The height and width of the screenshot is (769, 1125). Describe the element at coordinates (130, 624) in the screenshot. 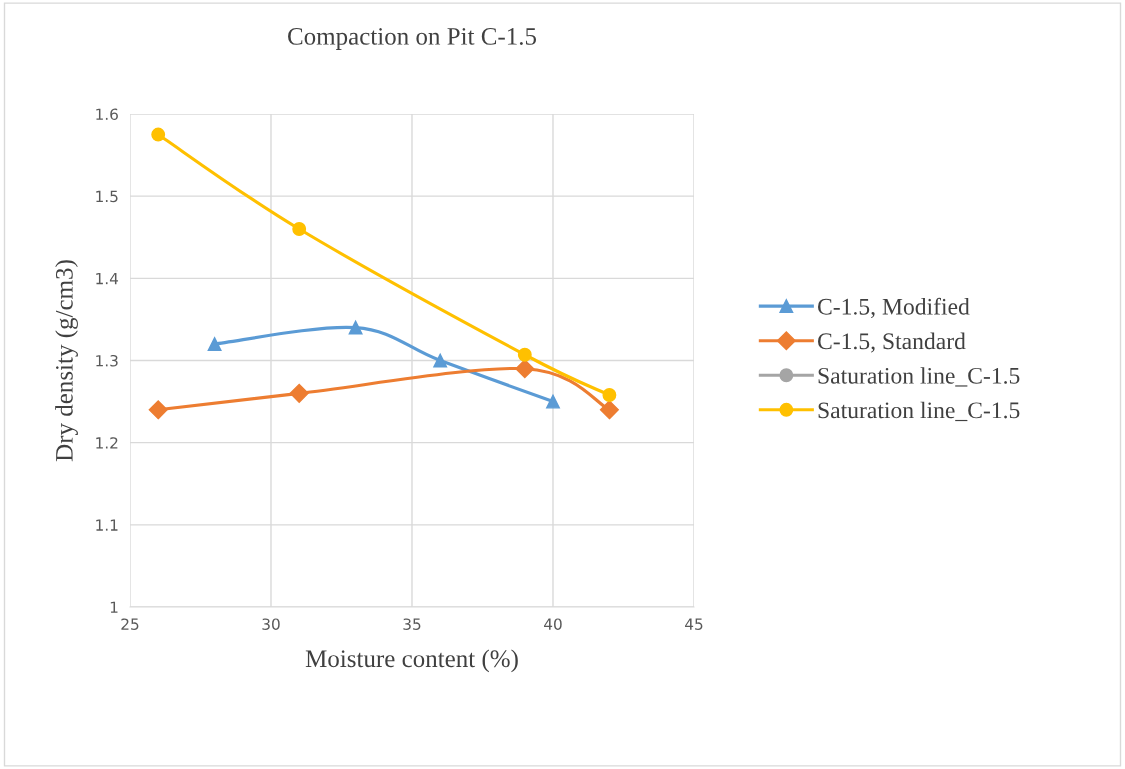

I see `x-tick-label: 25` at that location.